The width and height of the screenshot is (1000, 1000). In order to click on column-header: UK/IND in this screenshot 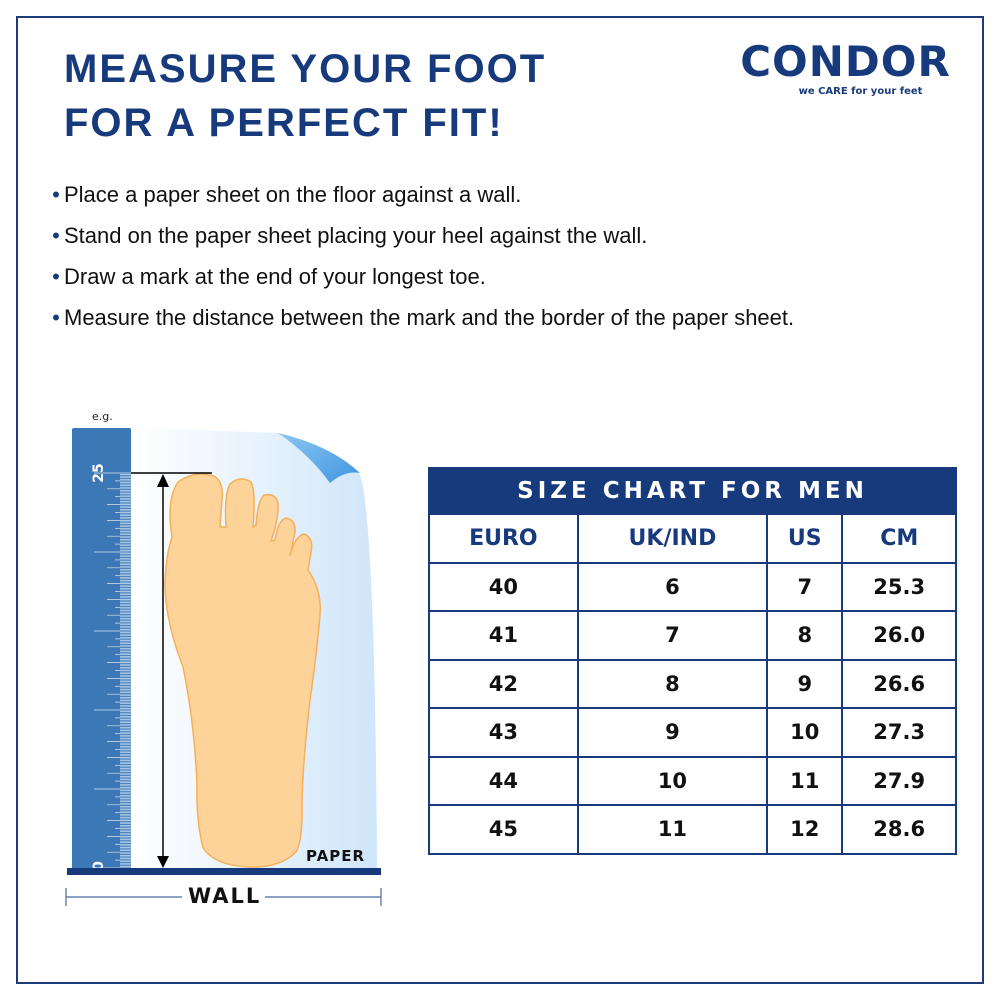, I will do `click(672, 538)`.